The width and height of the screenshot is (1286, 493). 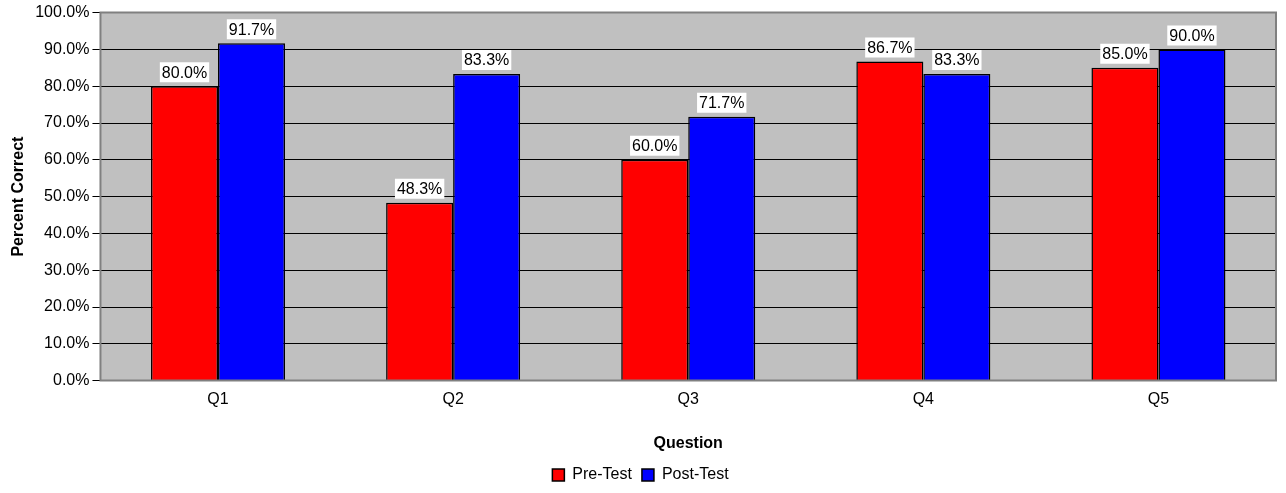 What do you see at coordinates (722, 103) in the screenshot?
I see `data-label: 71.7%` at bounding box center [722, 103].